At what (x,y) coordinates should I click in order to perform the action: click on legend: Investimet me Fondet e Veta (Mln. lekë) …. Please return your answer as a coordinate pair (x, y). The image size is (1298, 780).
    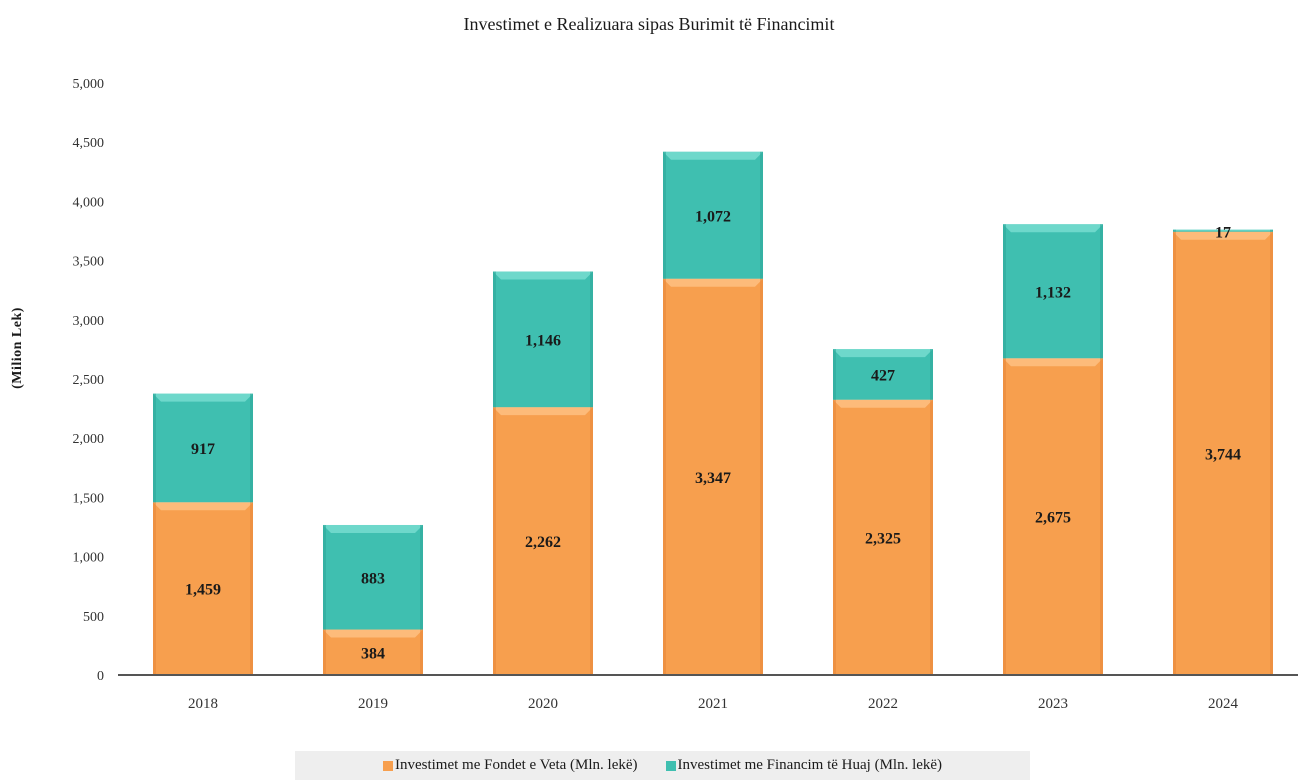
    Looking at the image, I should click on (662, 765).